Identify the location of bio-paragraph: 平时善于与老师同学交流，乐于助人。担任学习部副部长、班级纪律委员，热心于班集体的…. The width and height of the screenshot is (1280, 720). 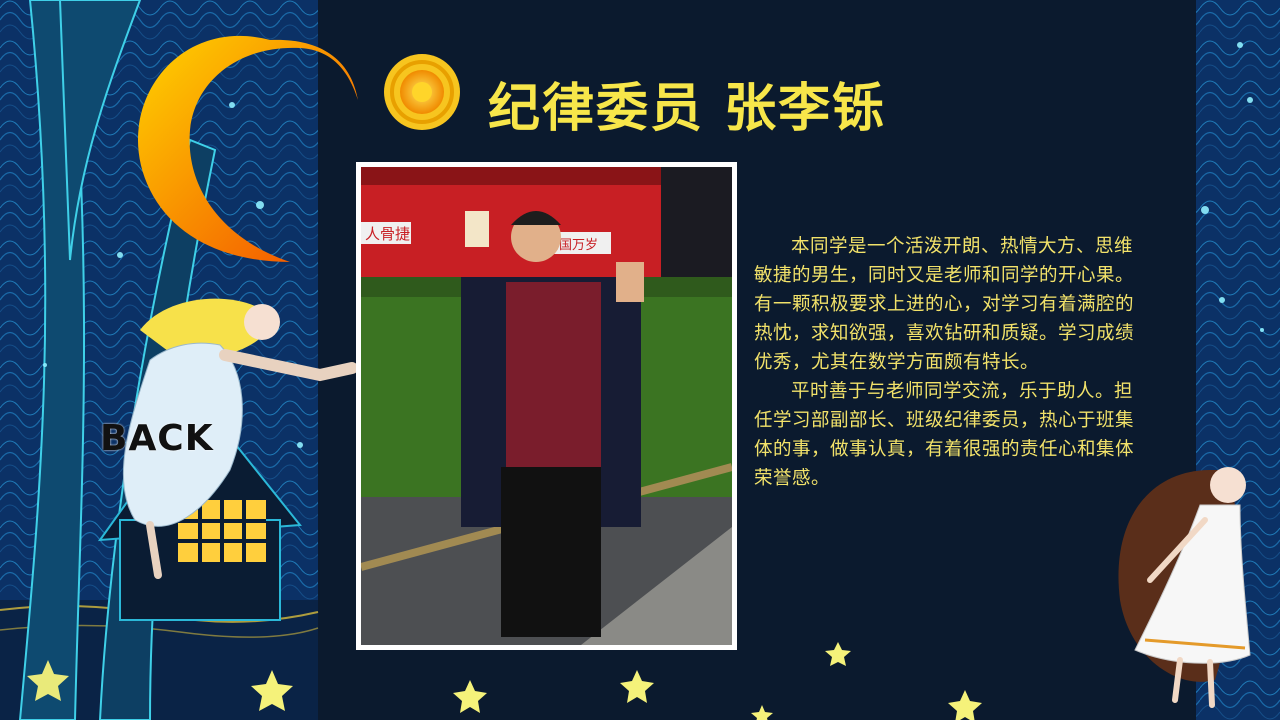
(944, 435).